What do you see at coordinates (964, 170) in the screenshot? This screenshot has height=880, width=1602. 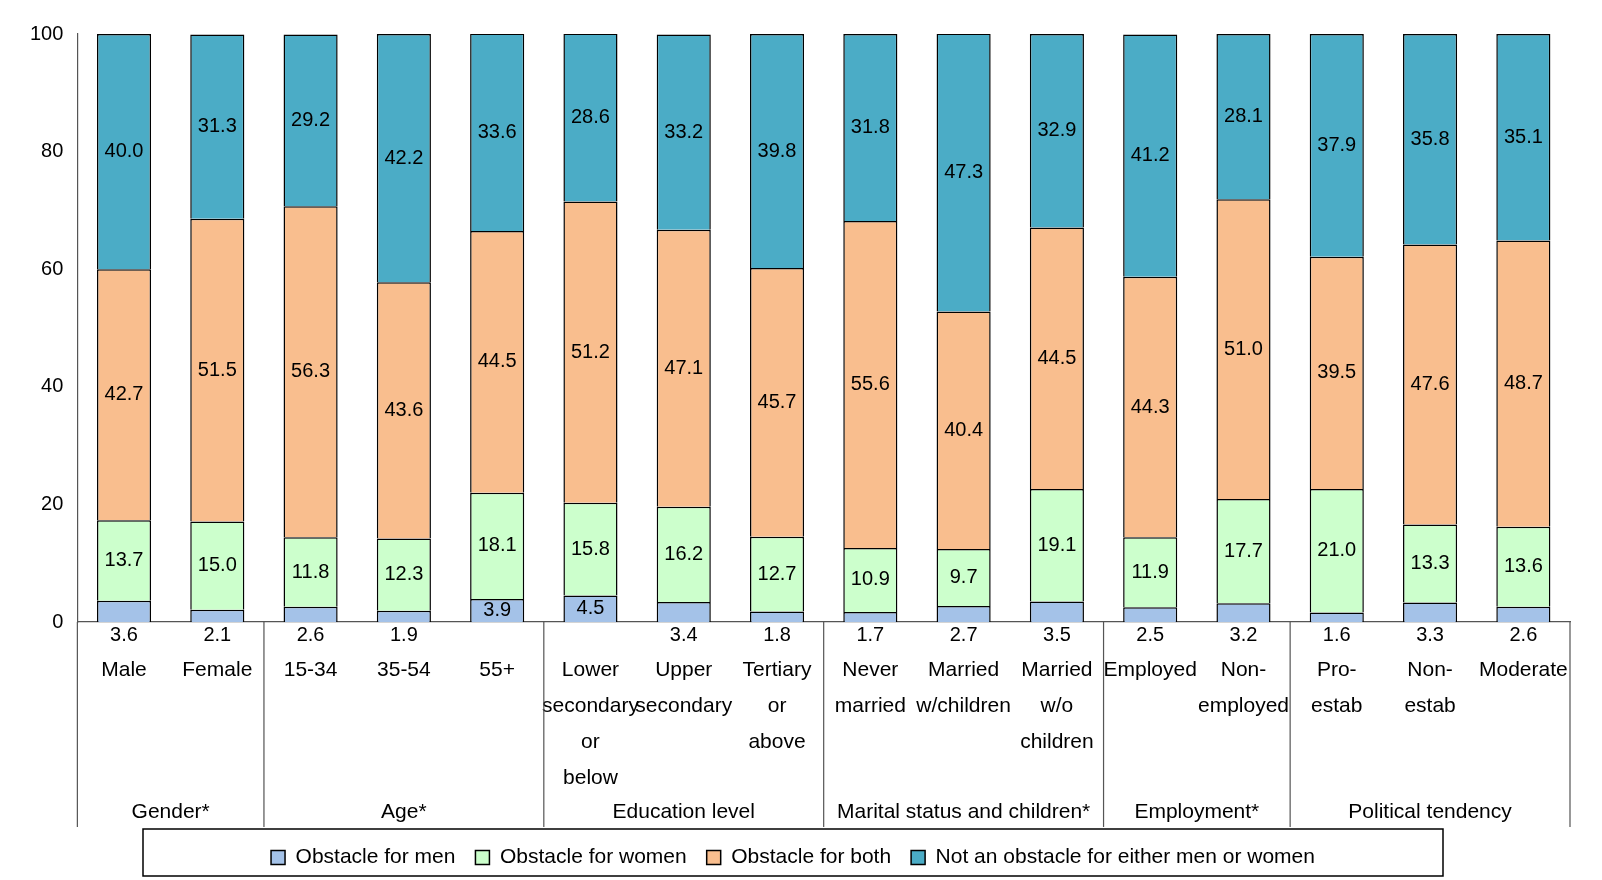 I see `data-label: 47.3` at bounding box center [964, 170].